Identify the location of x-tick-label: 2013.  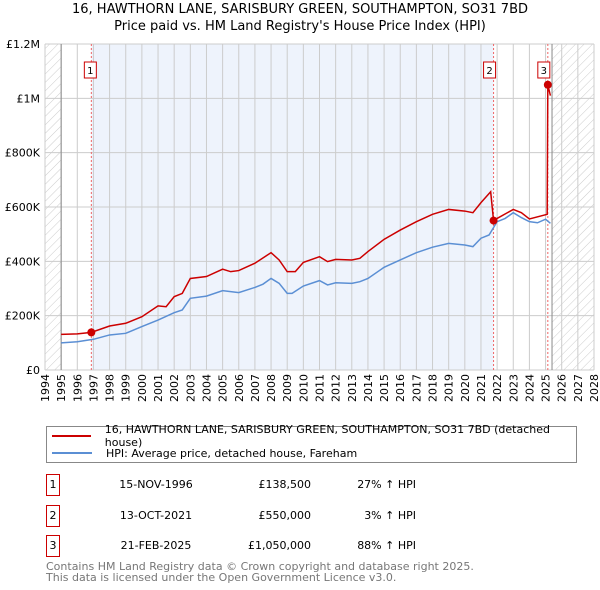
(352, 388).